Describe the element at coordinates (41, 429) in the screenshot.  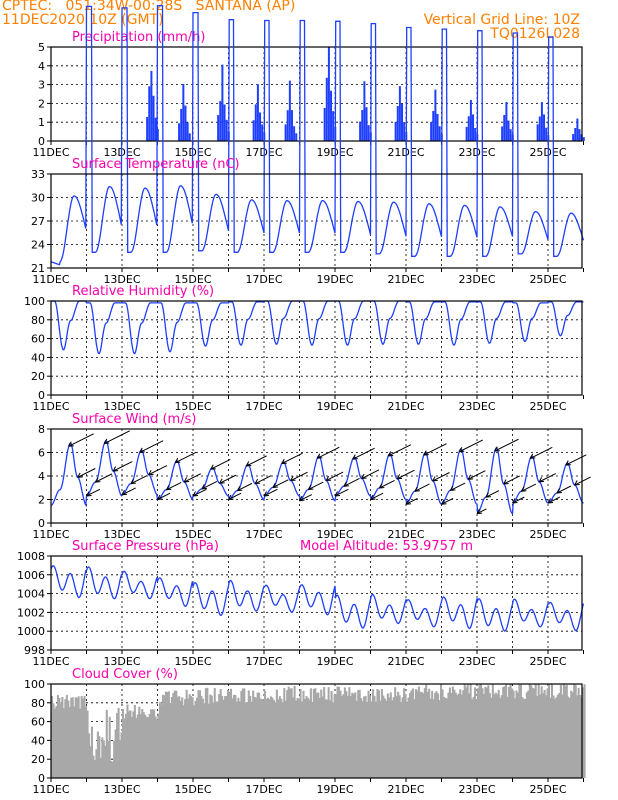
I see `y-tick-label: 8` at that location.